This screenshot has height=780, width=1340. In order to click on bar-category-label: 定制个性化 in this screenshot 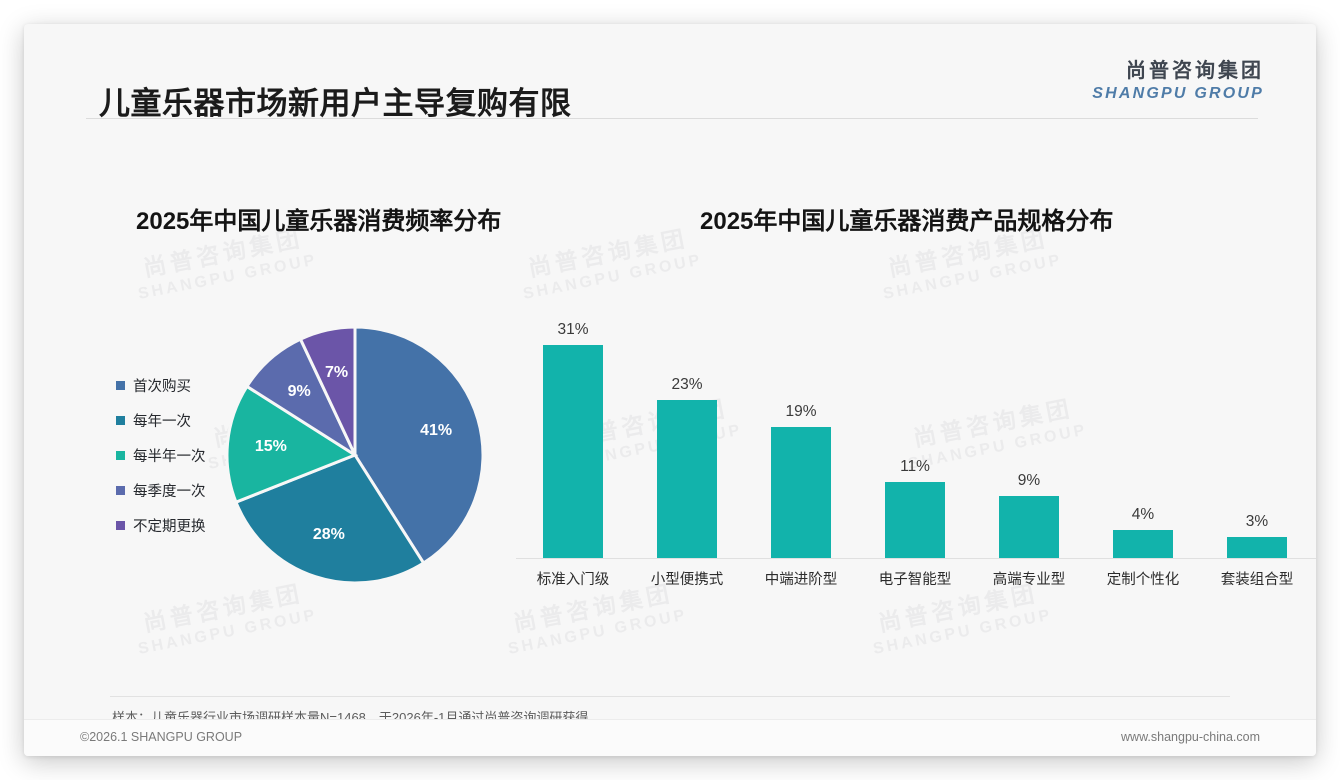, I will do `click(1143, 580)`.